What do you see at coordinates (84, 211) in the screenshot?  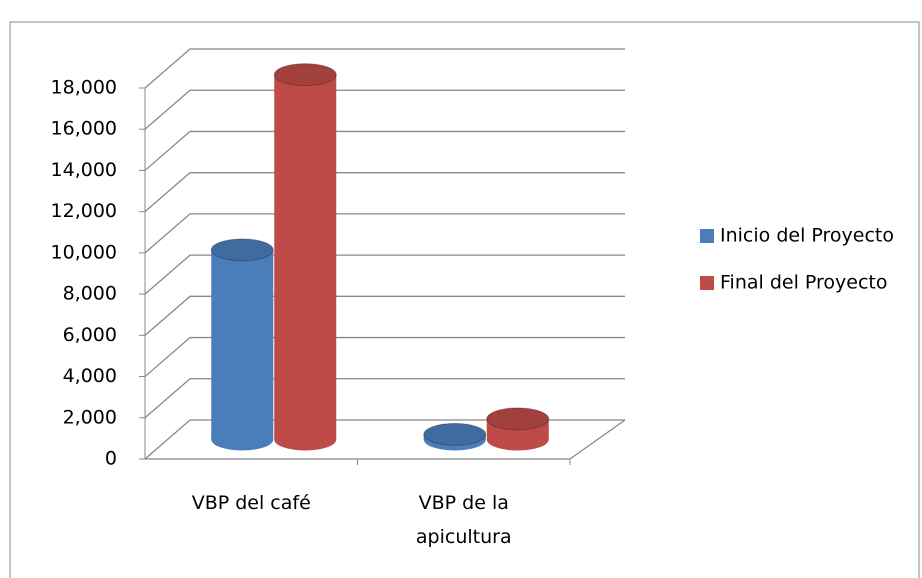 I see `y-tick-label: 12,000` at bounding box center [84, 211].